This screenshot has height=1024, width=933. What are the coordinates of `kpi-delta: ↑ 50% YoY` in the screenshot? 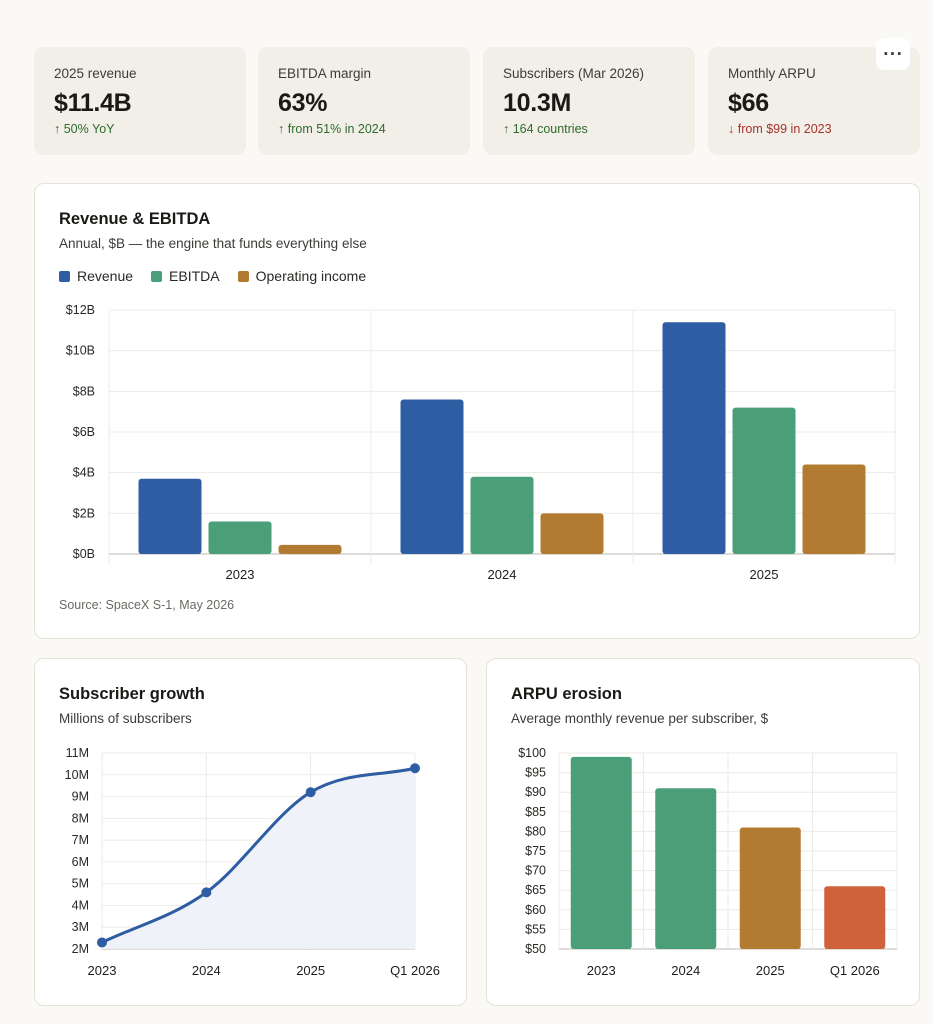 It's located at (140, 129).